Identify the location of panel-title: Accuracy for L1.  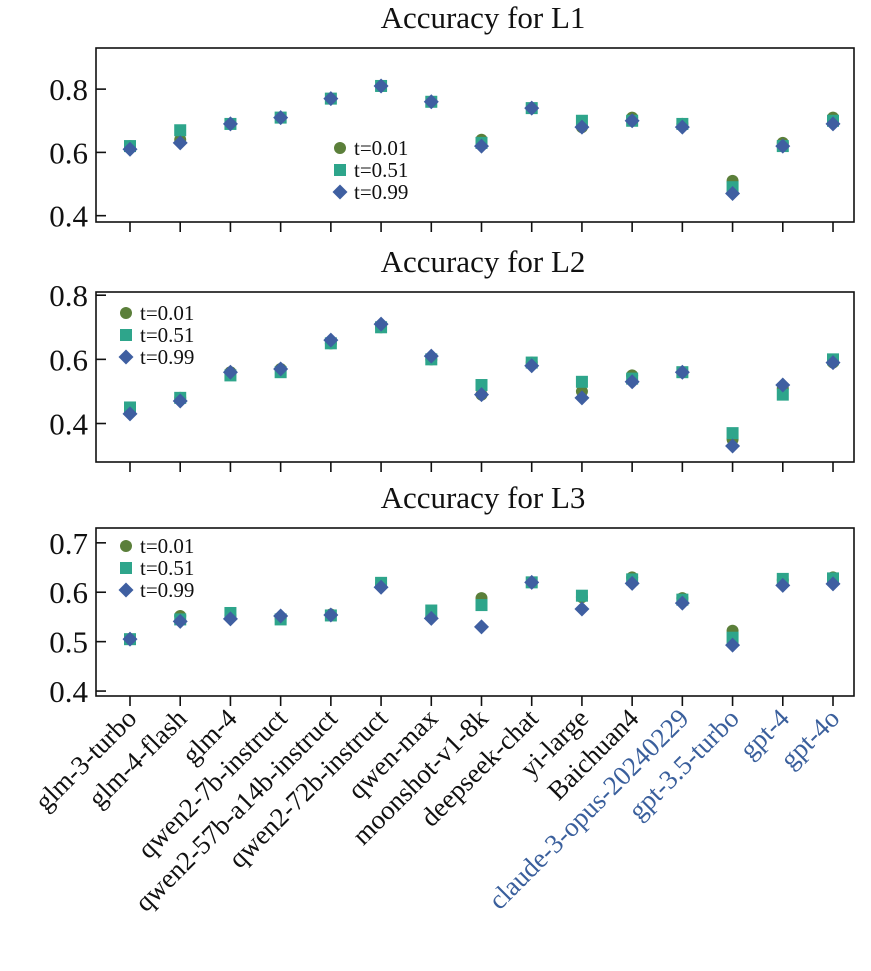
(483, 17).